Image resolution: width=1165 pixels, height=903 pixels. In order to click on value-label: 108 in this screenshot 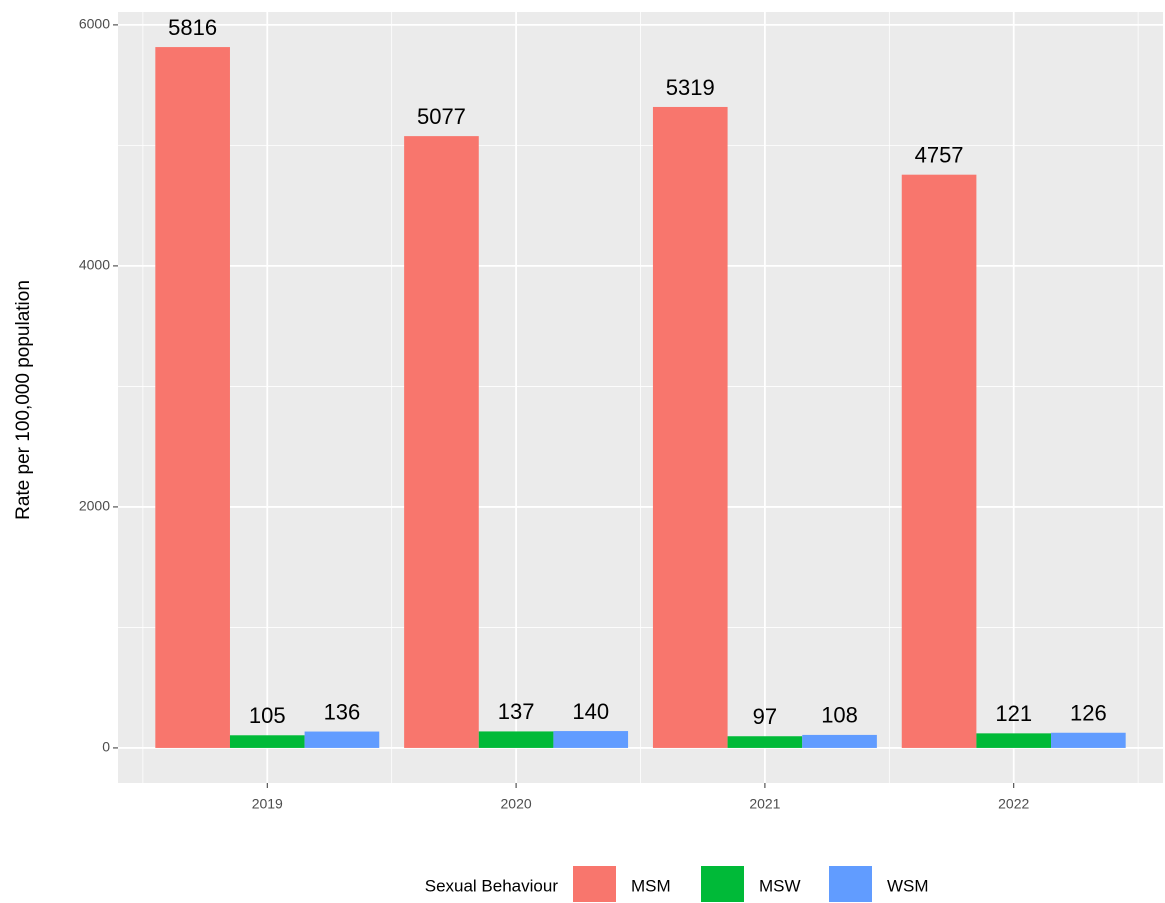, I will do `click(839, 715)`.